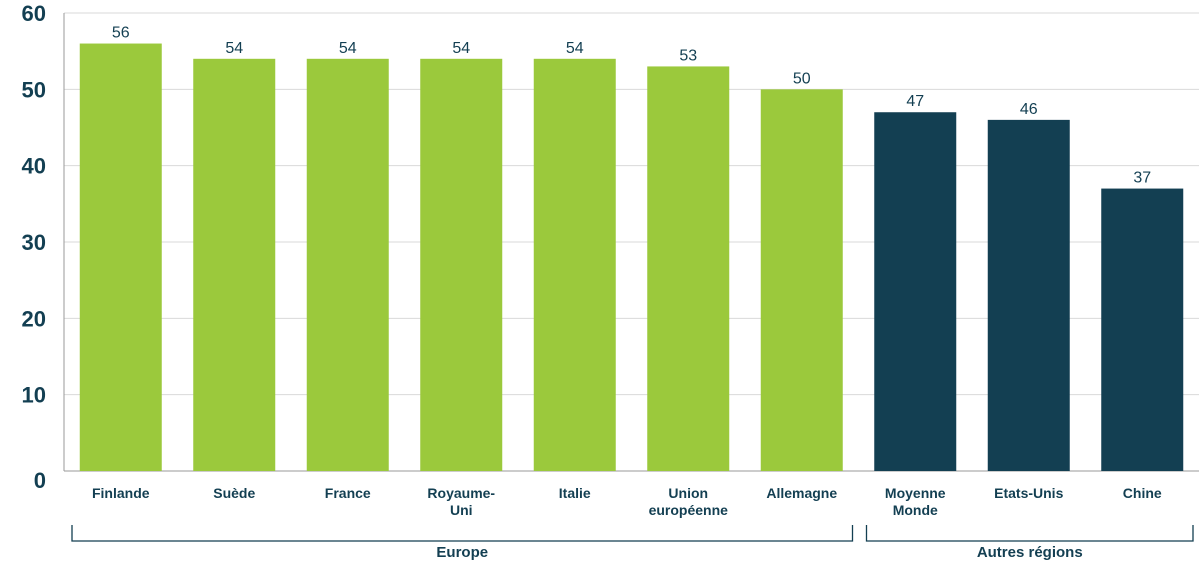  Describe the element at coordinates (1028, 493) in the screenshot. I see `x-tick-label: Etats-Unis` at that location.